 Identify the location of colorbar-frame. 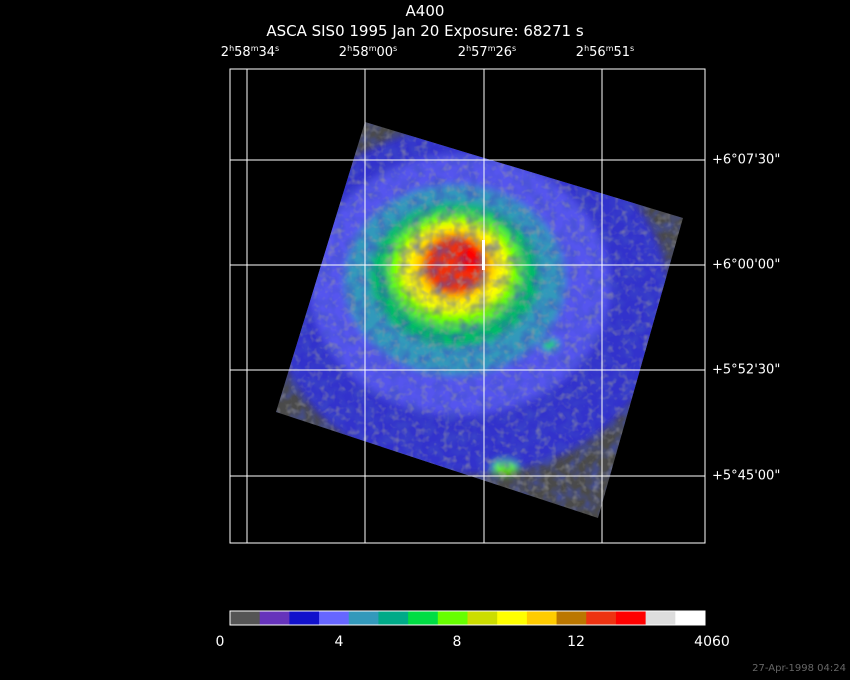
(467, 618).